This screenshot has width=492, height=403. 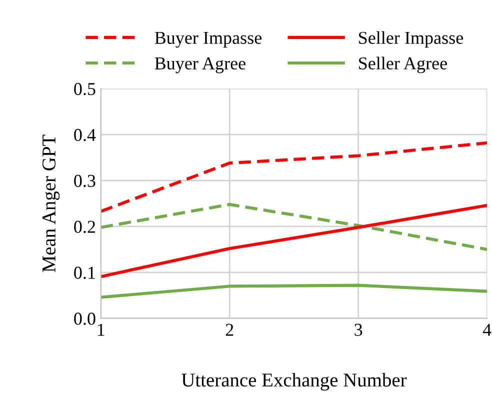 I want to click on legend-label: Buyer Impasse, so click(x=208, y=40).